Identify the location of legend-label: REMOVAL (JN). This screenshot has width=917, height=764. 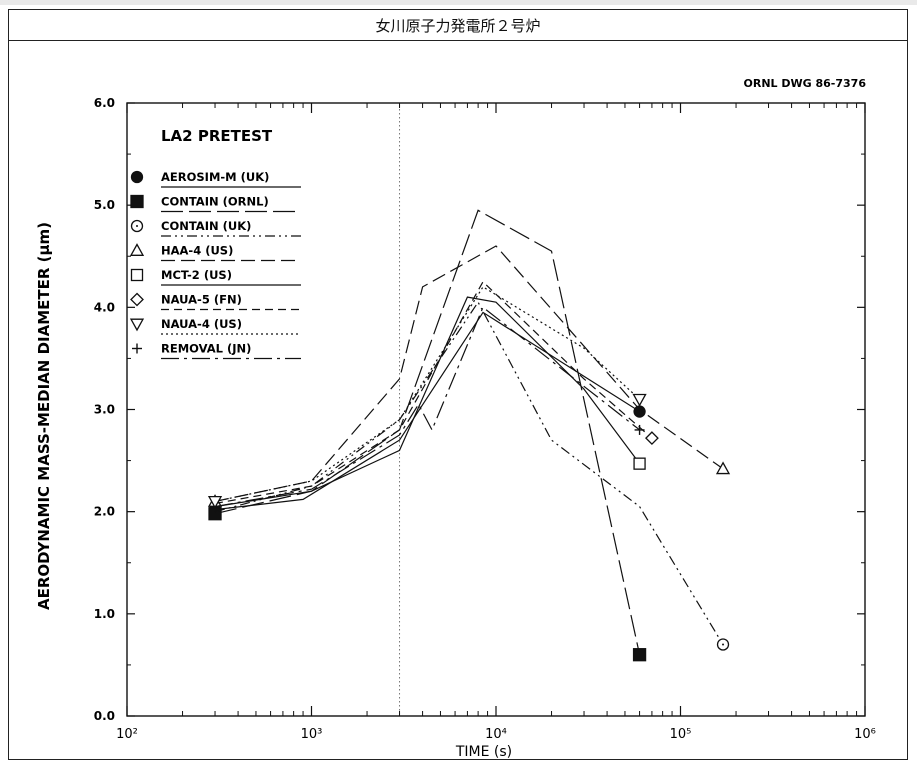
(206, 349).